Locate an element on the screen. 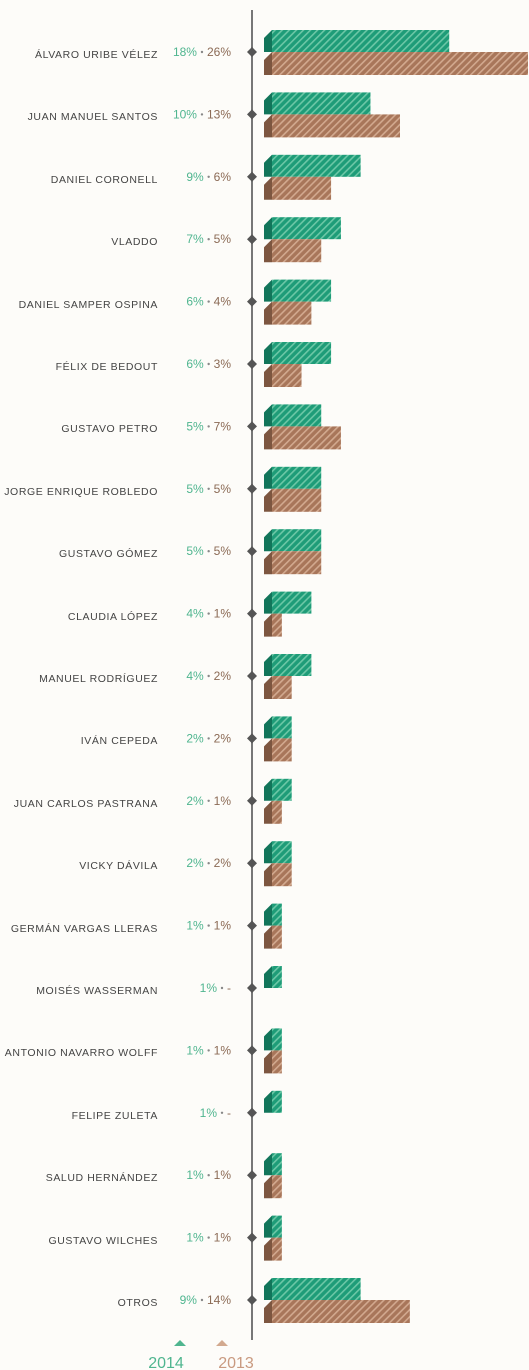 This screenshot has width=529, height=1370. name-box: JORGE ENRIQUE ROBLEDO is located at coordinates (81, 491).